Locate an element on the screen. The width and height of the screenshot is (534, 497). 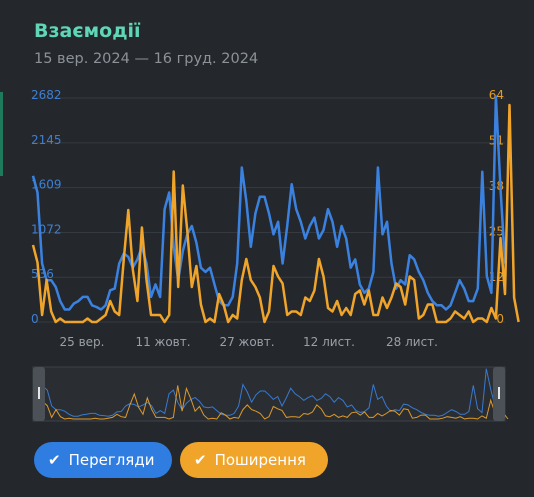
y-right-tick-label: 0 is located at coordinates (500, 319).